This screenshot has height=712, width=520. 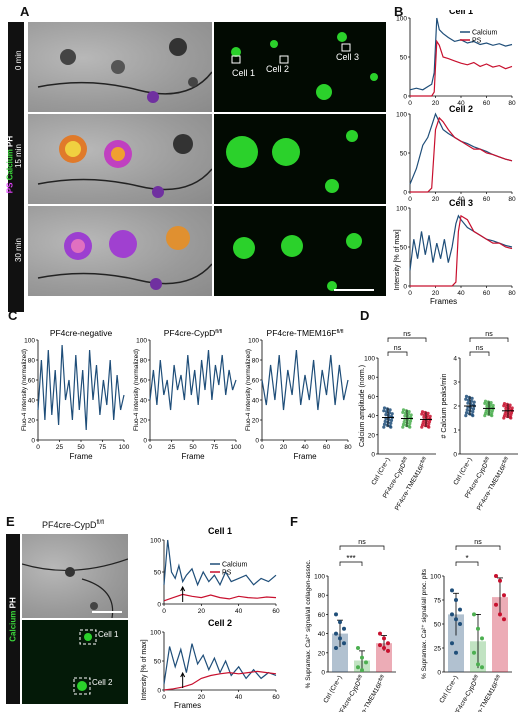 I want to click on plot-title: PF4cre-CypDfl/fl, so click(x=193, y=333).